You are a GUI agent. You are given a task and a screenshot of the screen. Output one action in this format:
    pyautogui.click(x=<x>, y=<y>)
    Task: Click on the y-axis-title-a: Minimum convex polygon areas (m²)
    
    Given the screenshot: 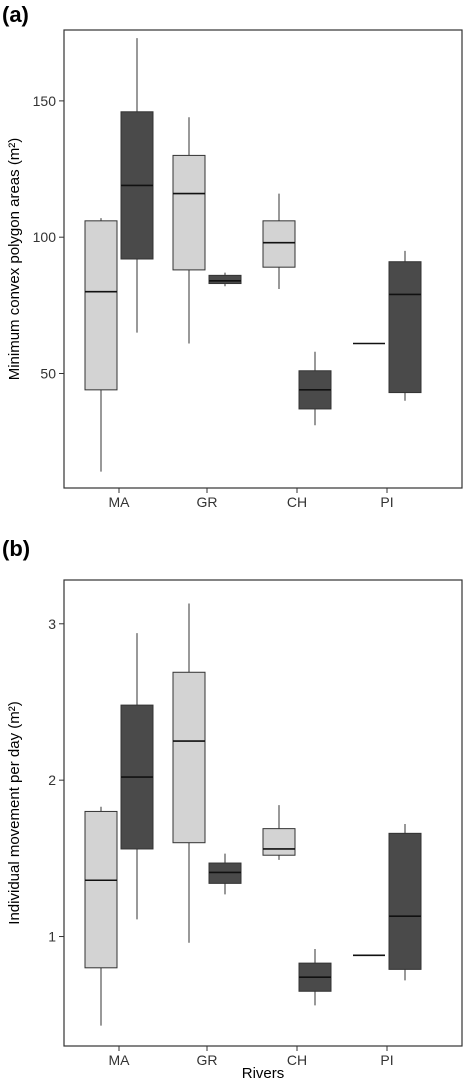 What is the action you would take?
    pyautogui.click(x=14, y=259)
    